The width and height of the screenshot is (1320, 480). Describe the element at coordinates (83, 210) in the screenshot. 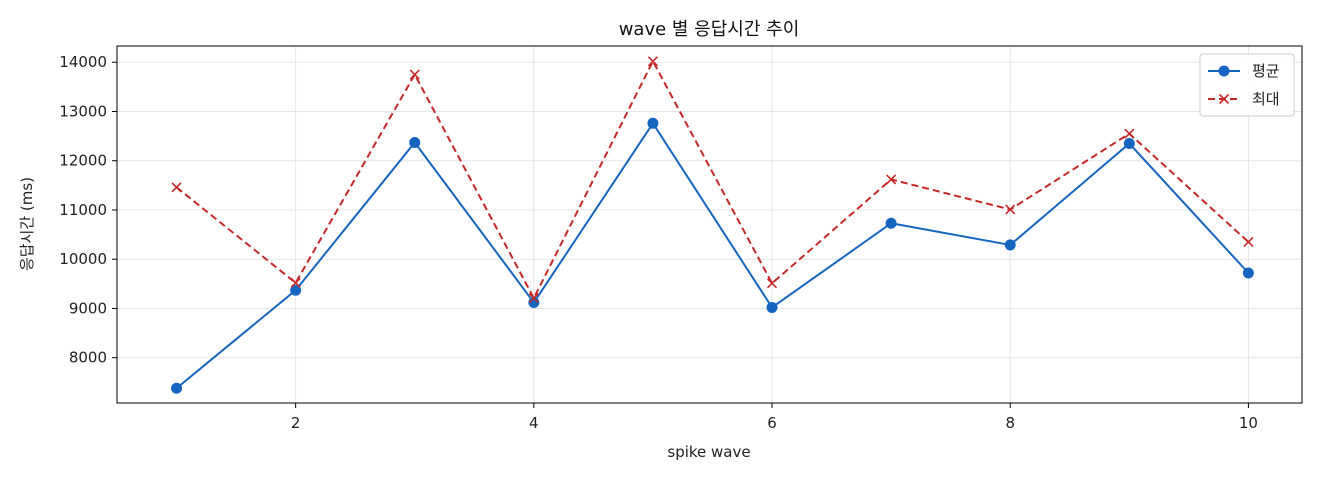

I see `y-tick-label: 11000` at that location.